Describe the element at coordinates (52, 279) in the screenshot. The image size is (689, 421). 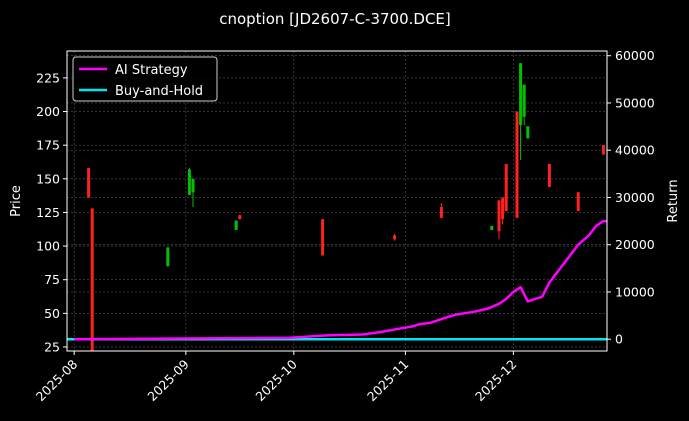
I see `y-tick-label-left: 75` at that location.